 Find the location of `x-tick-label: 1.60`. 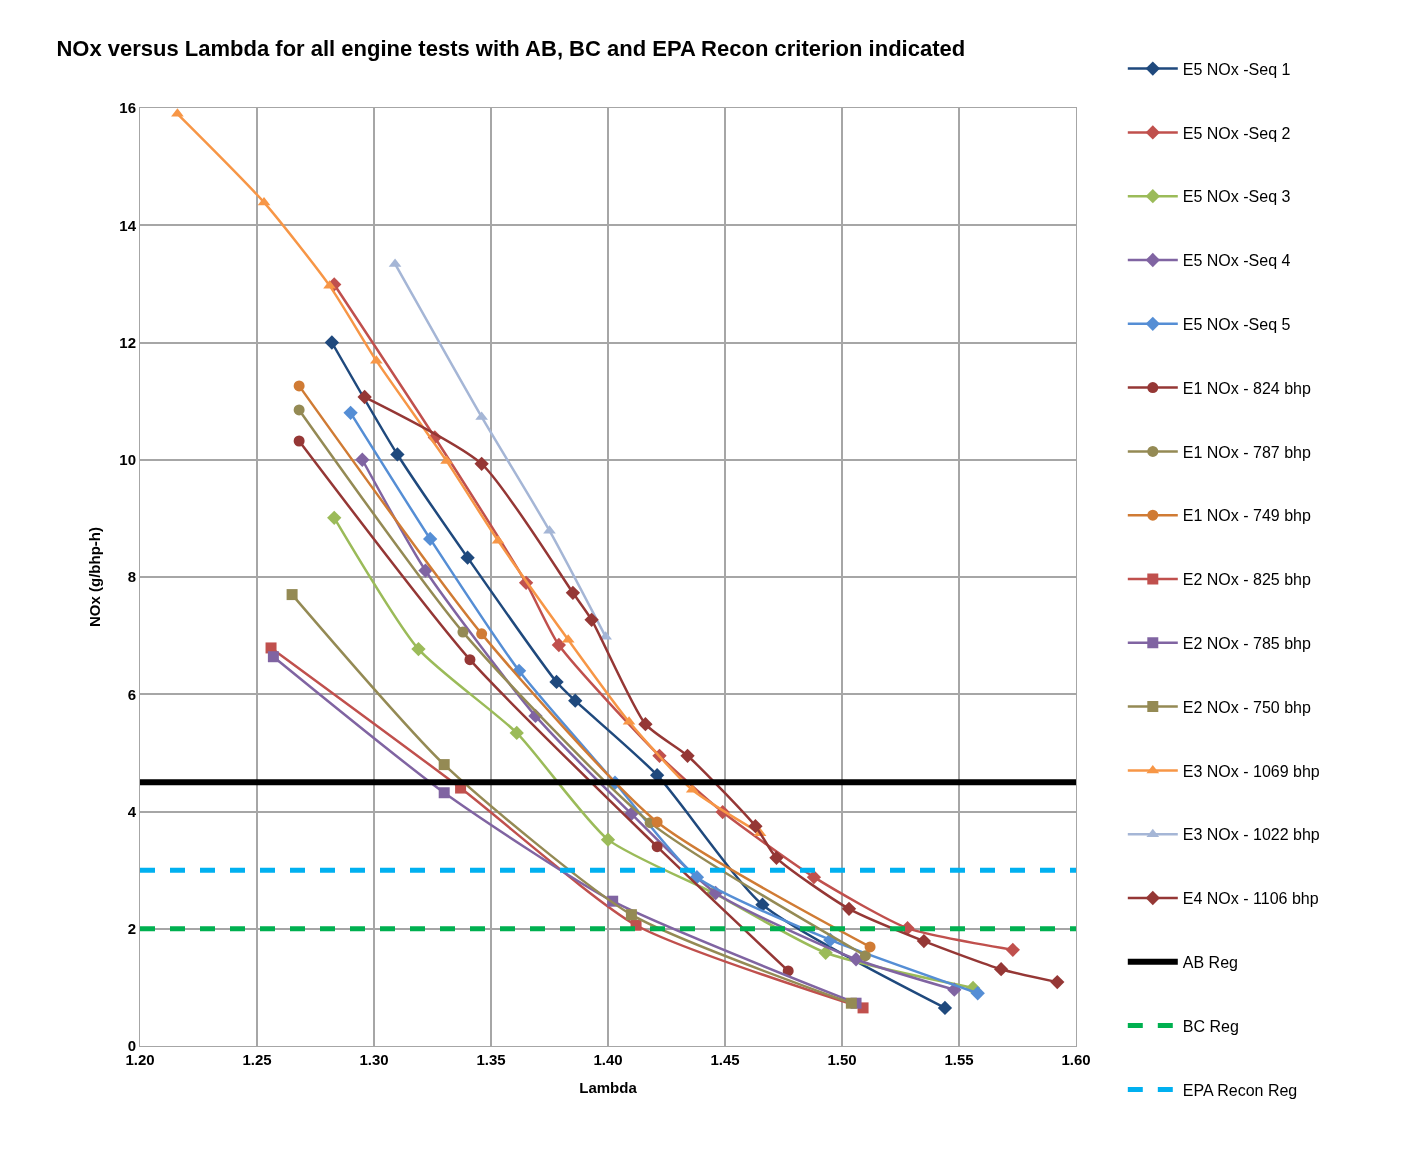

x-tick-label: 1.60 is located at coordinates (1076, 1059).